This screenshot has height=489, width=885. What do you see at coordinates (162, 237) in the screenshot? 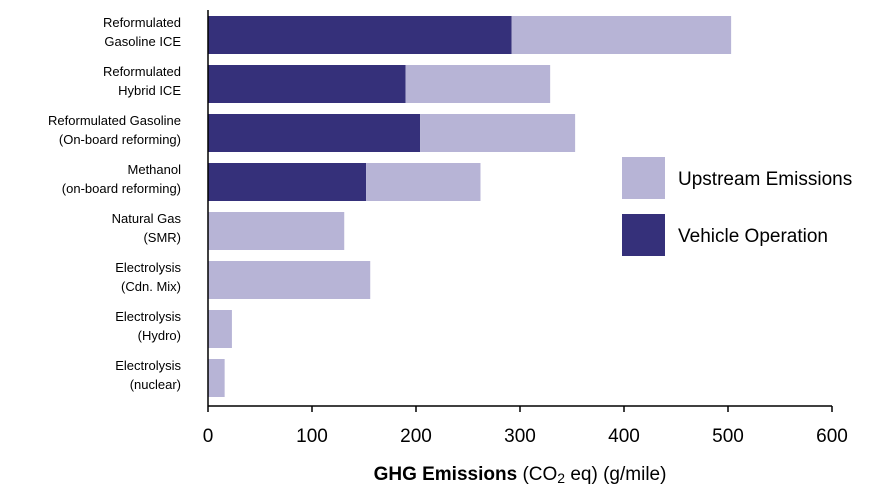
I see `category-label-4-line-1: (SMR)` at bounding box center [162, 237].